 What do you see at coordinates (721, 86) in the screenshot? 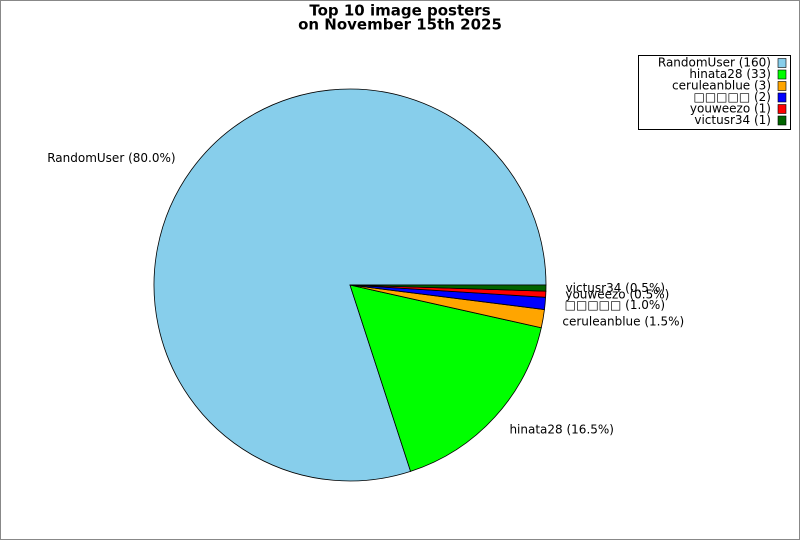
I see `legend-label: ceruleanblue (3)` at bounding box center [721, 86].